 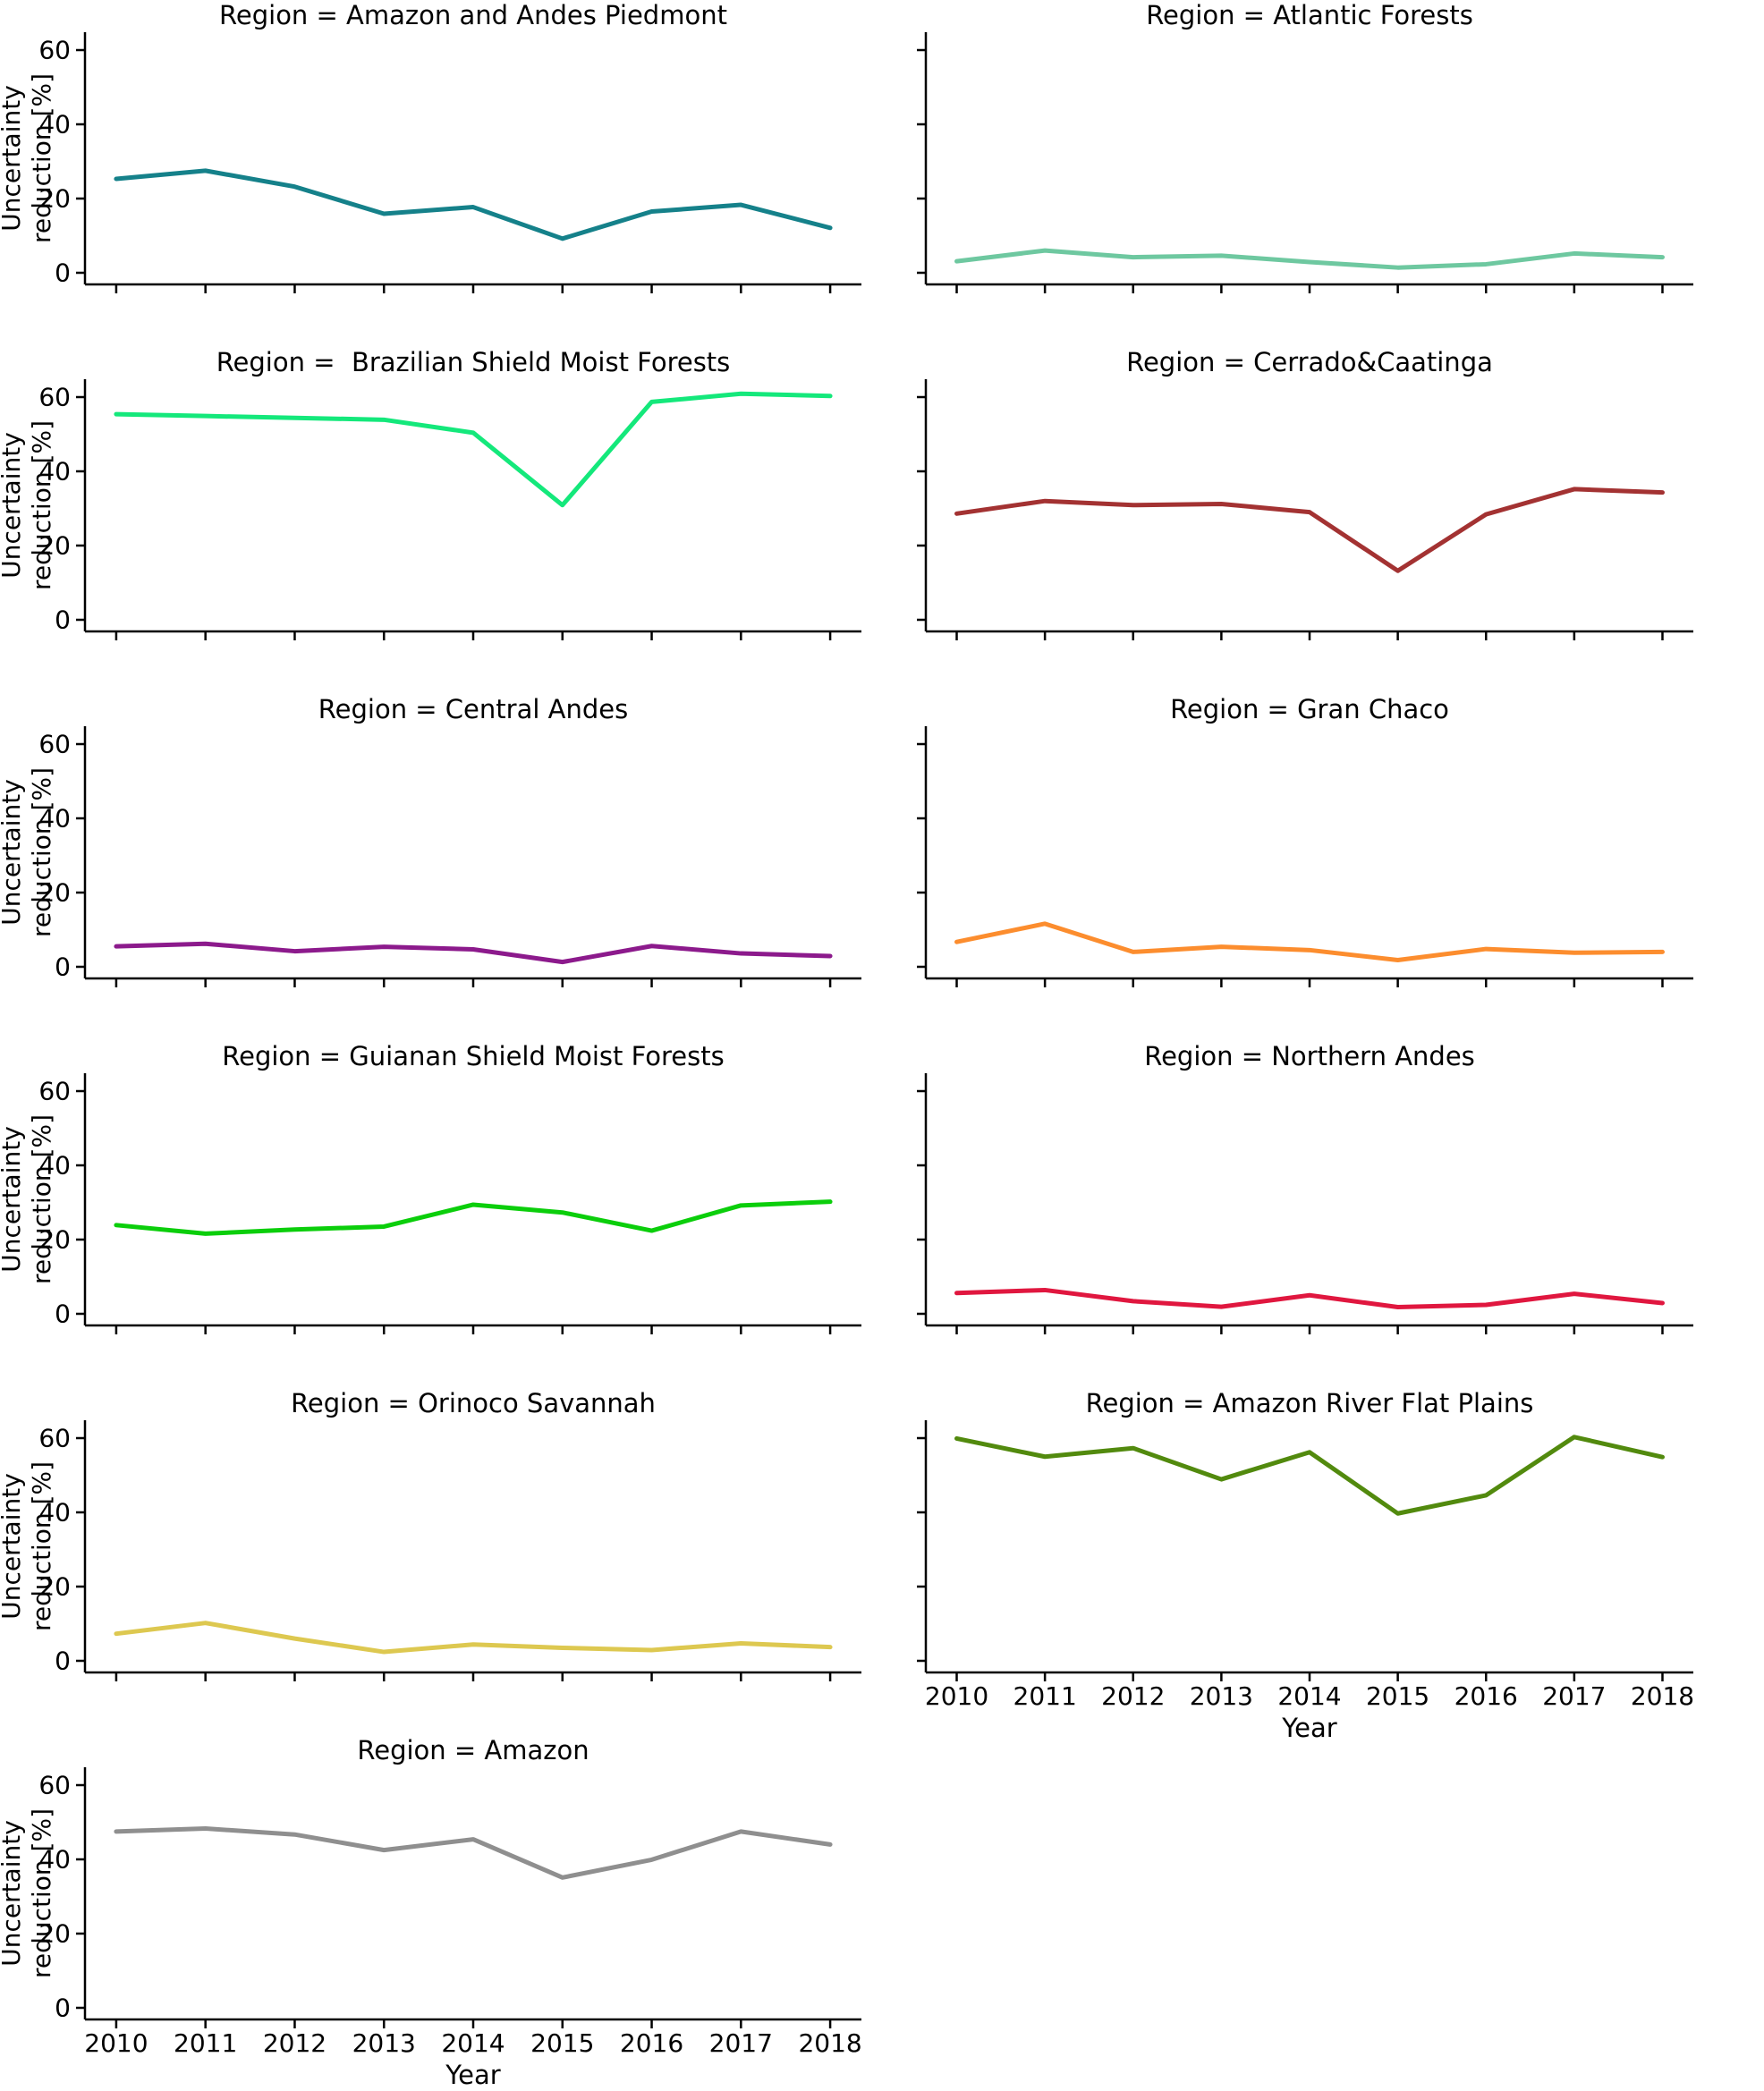 I want to click on panel-title: Region = Northern Andes, so click(x=1323, y=1055).